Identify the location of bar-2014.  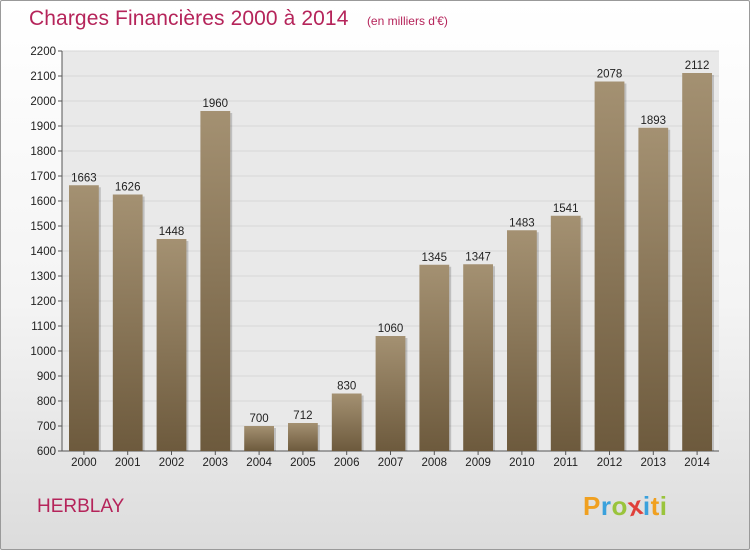
(697, 262).